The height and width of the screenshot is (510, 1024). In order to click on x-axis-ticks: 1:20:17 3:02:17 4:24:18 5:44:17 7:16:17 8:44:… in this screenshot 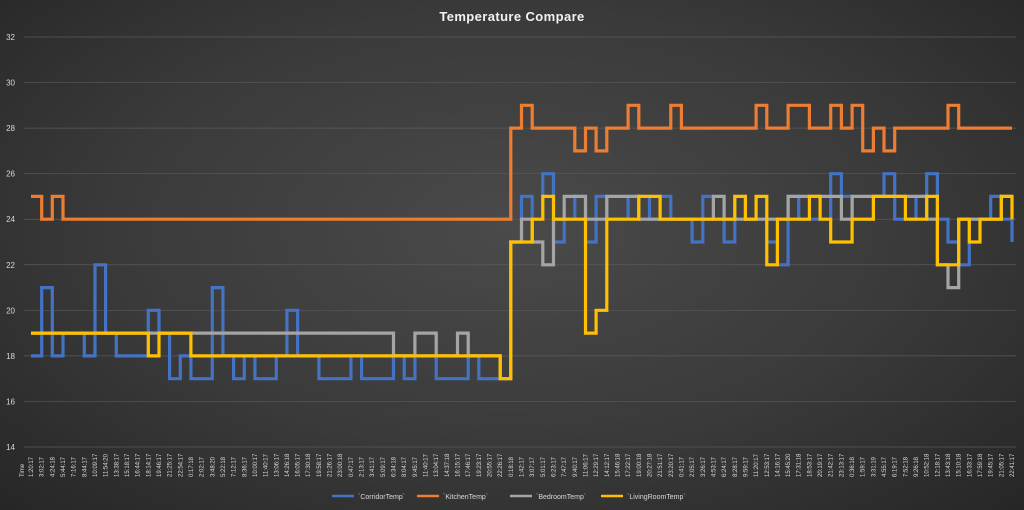, I will do `click(522, 465)`.